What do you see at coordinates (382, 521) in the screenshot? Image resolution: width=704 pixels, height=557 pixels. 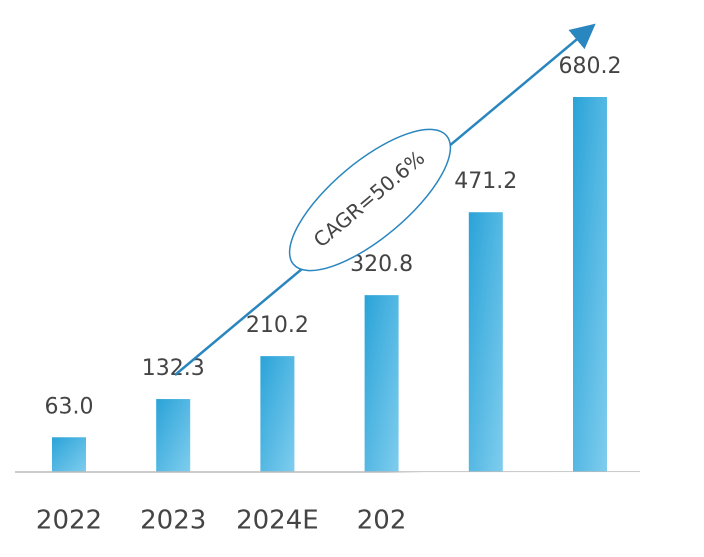 I see `x-tick-label: 202` at bounding box center [382, 521].